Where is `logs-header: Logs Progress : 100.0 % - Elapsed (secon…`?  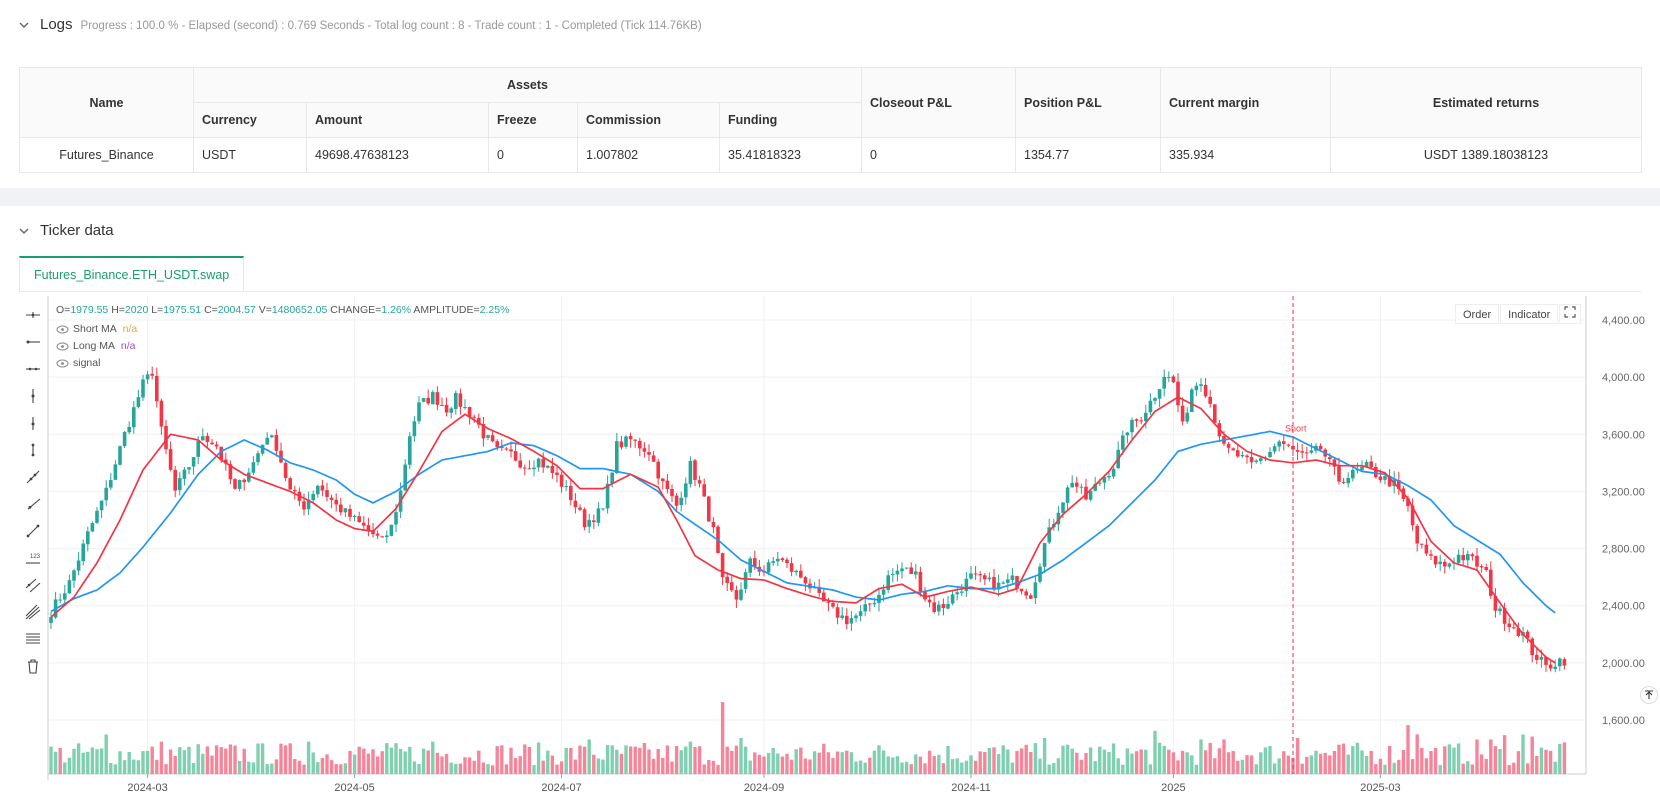 logs-header: Logs Progress : 100.0 % - Elapsed (secon… is located at coordinates (360, 24).